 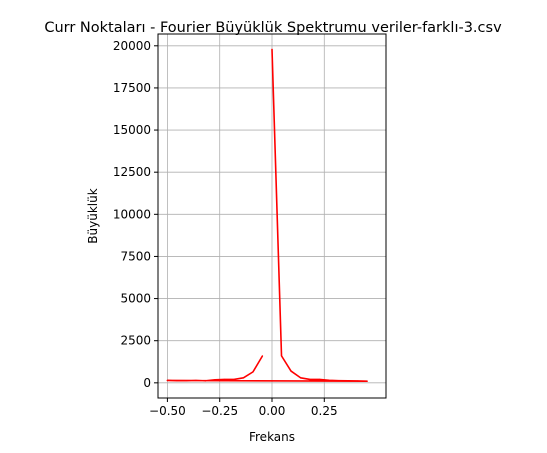 What do you see at coordinates (135, 341) in the screenshot?
I see `y-tick-label: 2500` at bounding box center [135, 341].